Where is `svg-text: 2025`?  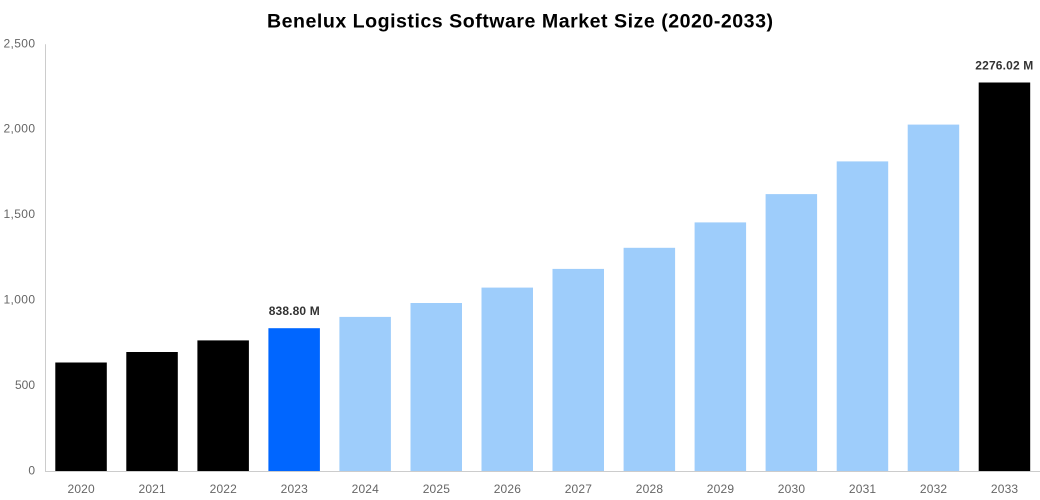
svg-text: 2025 is located at coordinates (437, 489).